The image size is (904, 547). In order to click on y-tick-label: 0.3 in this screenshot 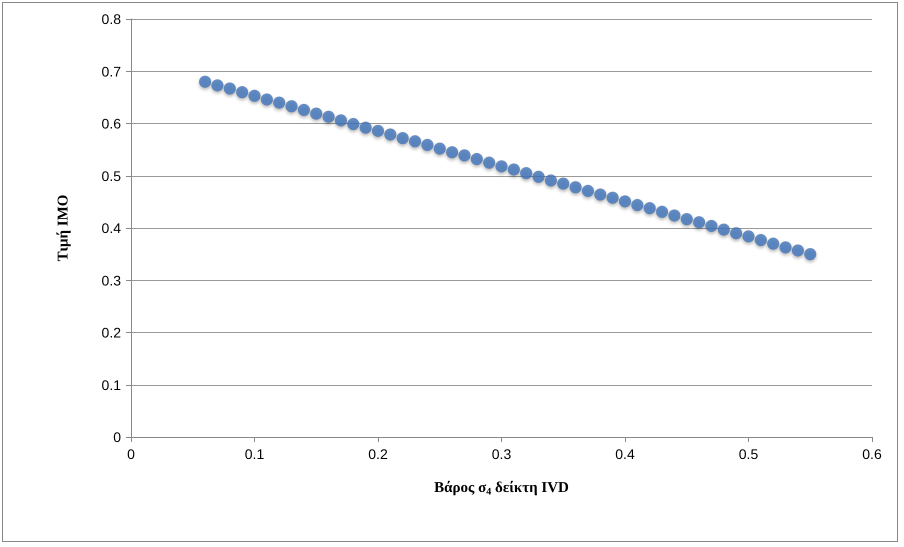, I will do `click(112, 280)`.